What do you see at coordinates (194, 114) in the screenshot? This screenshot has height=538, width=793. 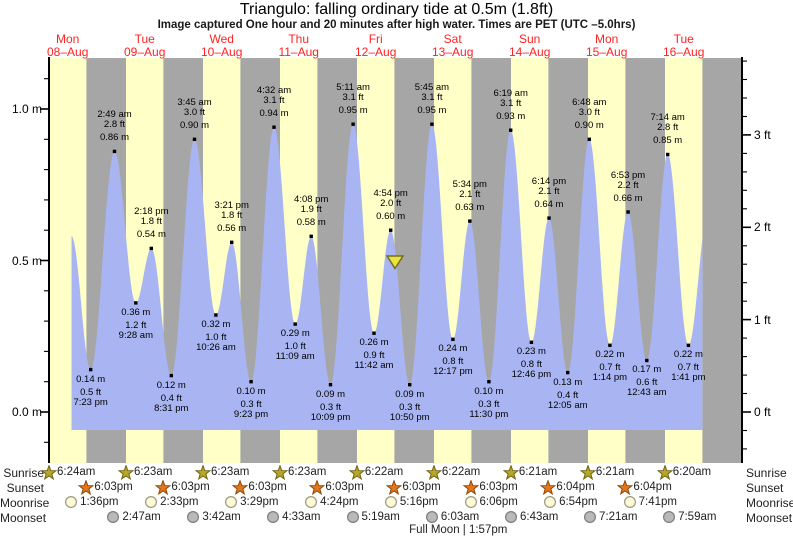 I see `tide-high-label: 3:45 am 3.0 ft 0.90 m` at bounding box center [194, 114].